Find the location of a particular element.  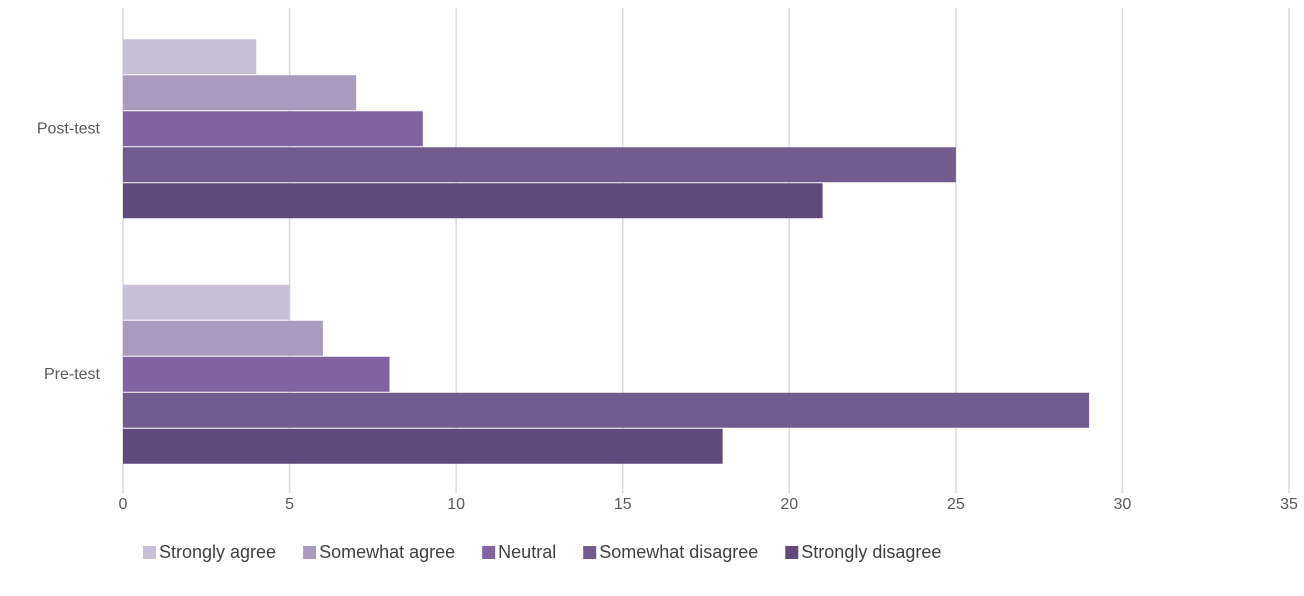

x-tick-label: 10 is located at coordinates (456, 504).